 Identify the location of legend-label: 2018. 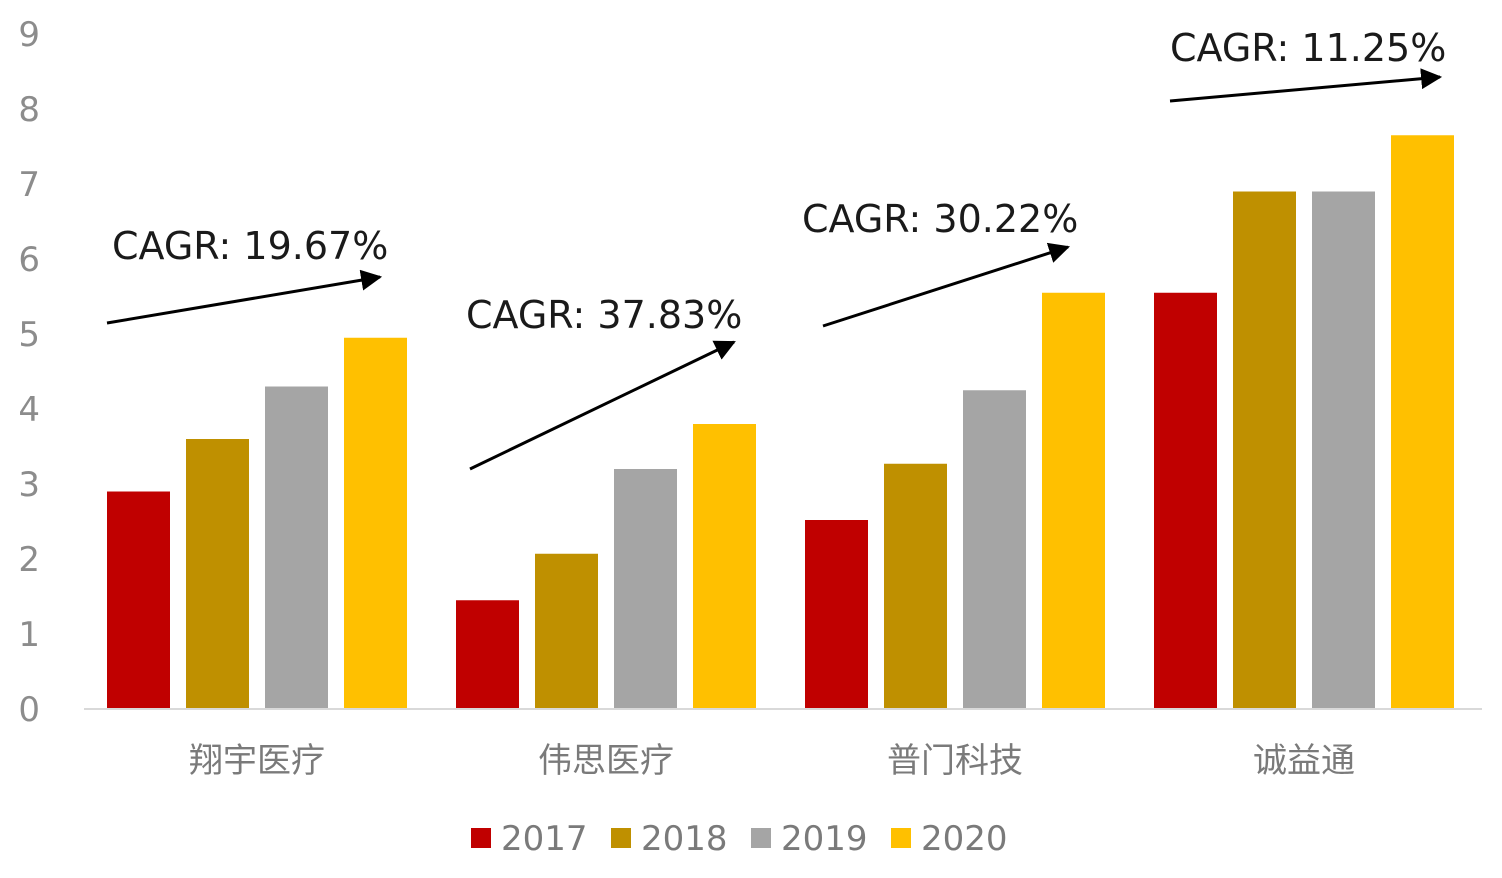
(684, 839).